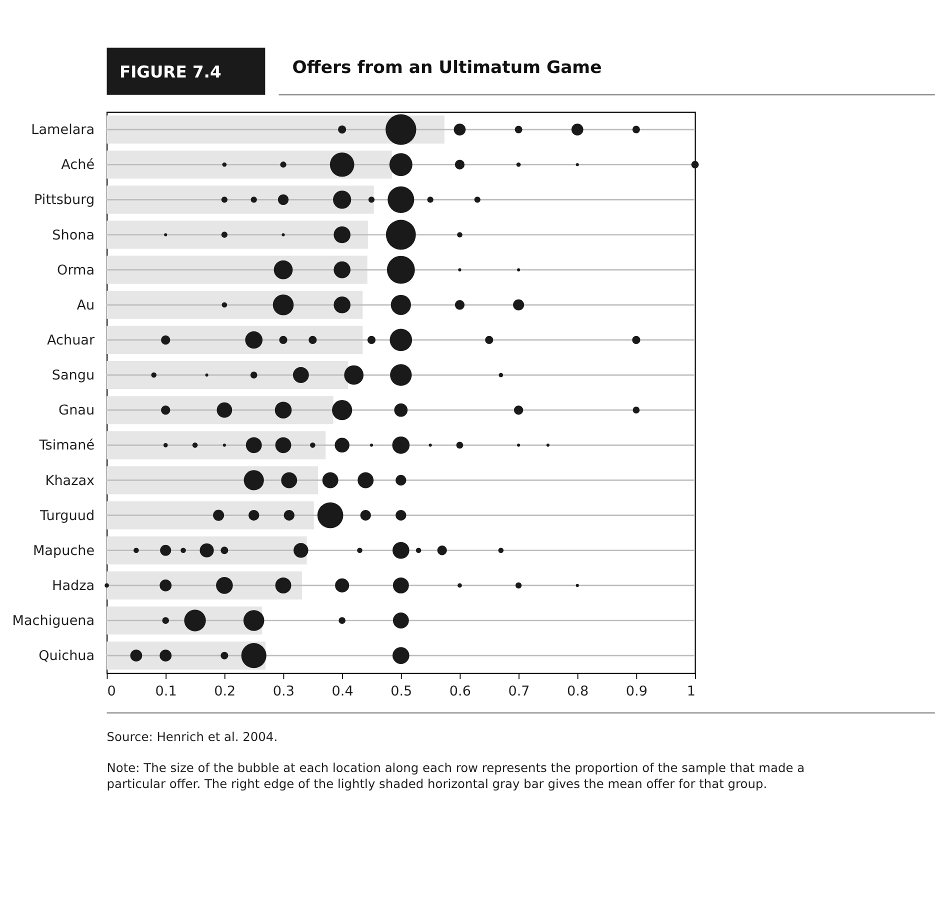  What do you see at coordinates (66, 656) in the screenshot?
I see `y-tick-label: Quichua` at bounding box center [66, 656].